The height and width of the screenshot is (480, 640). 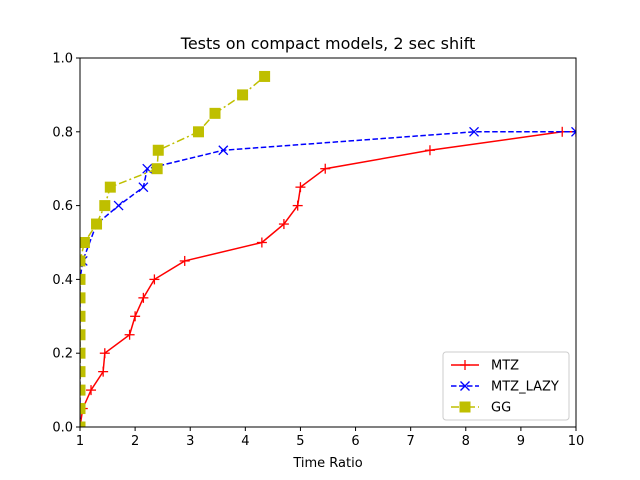 What do you see at coordinates (62, 206) in the screenshot?
I see `y-tick-label: 0.6` at bounding box center [62, 206].